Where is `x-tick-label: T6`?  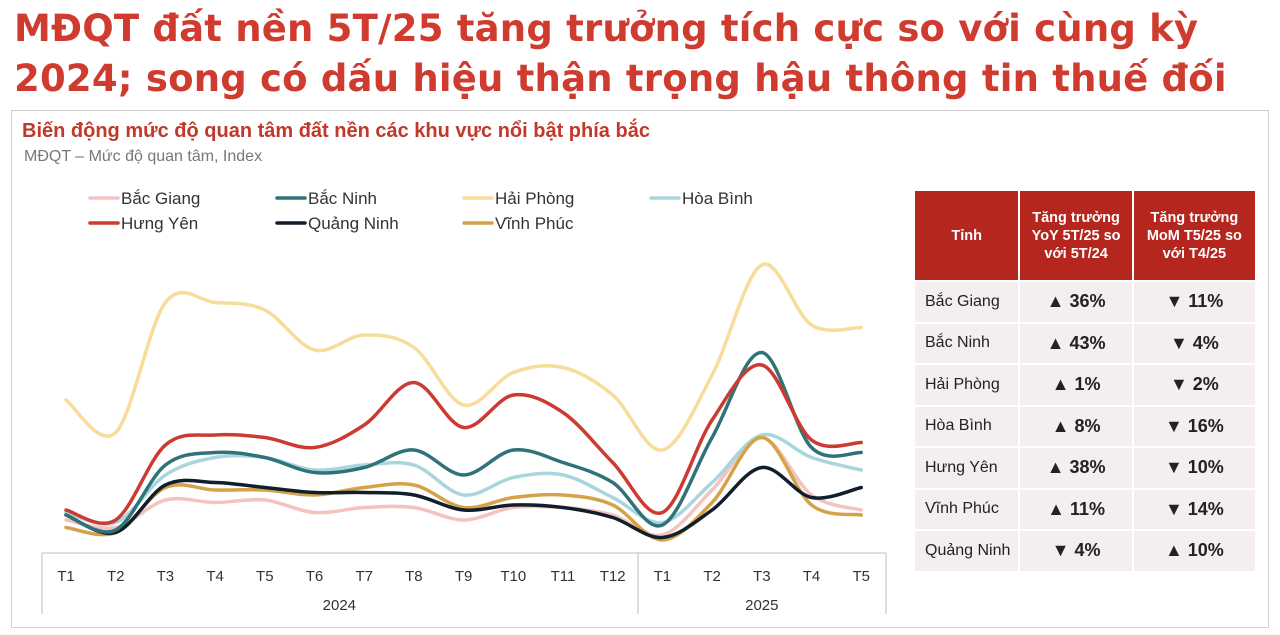
x-tick-label: T6 is located at coordinates (315, 576).